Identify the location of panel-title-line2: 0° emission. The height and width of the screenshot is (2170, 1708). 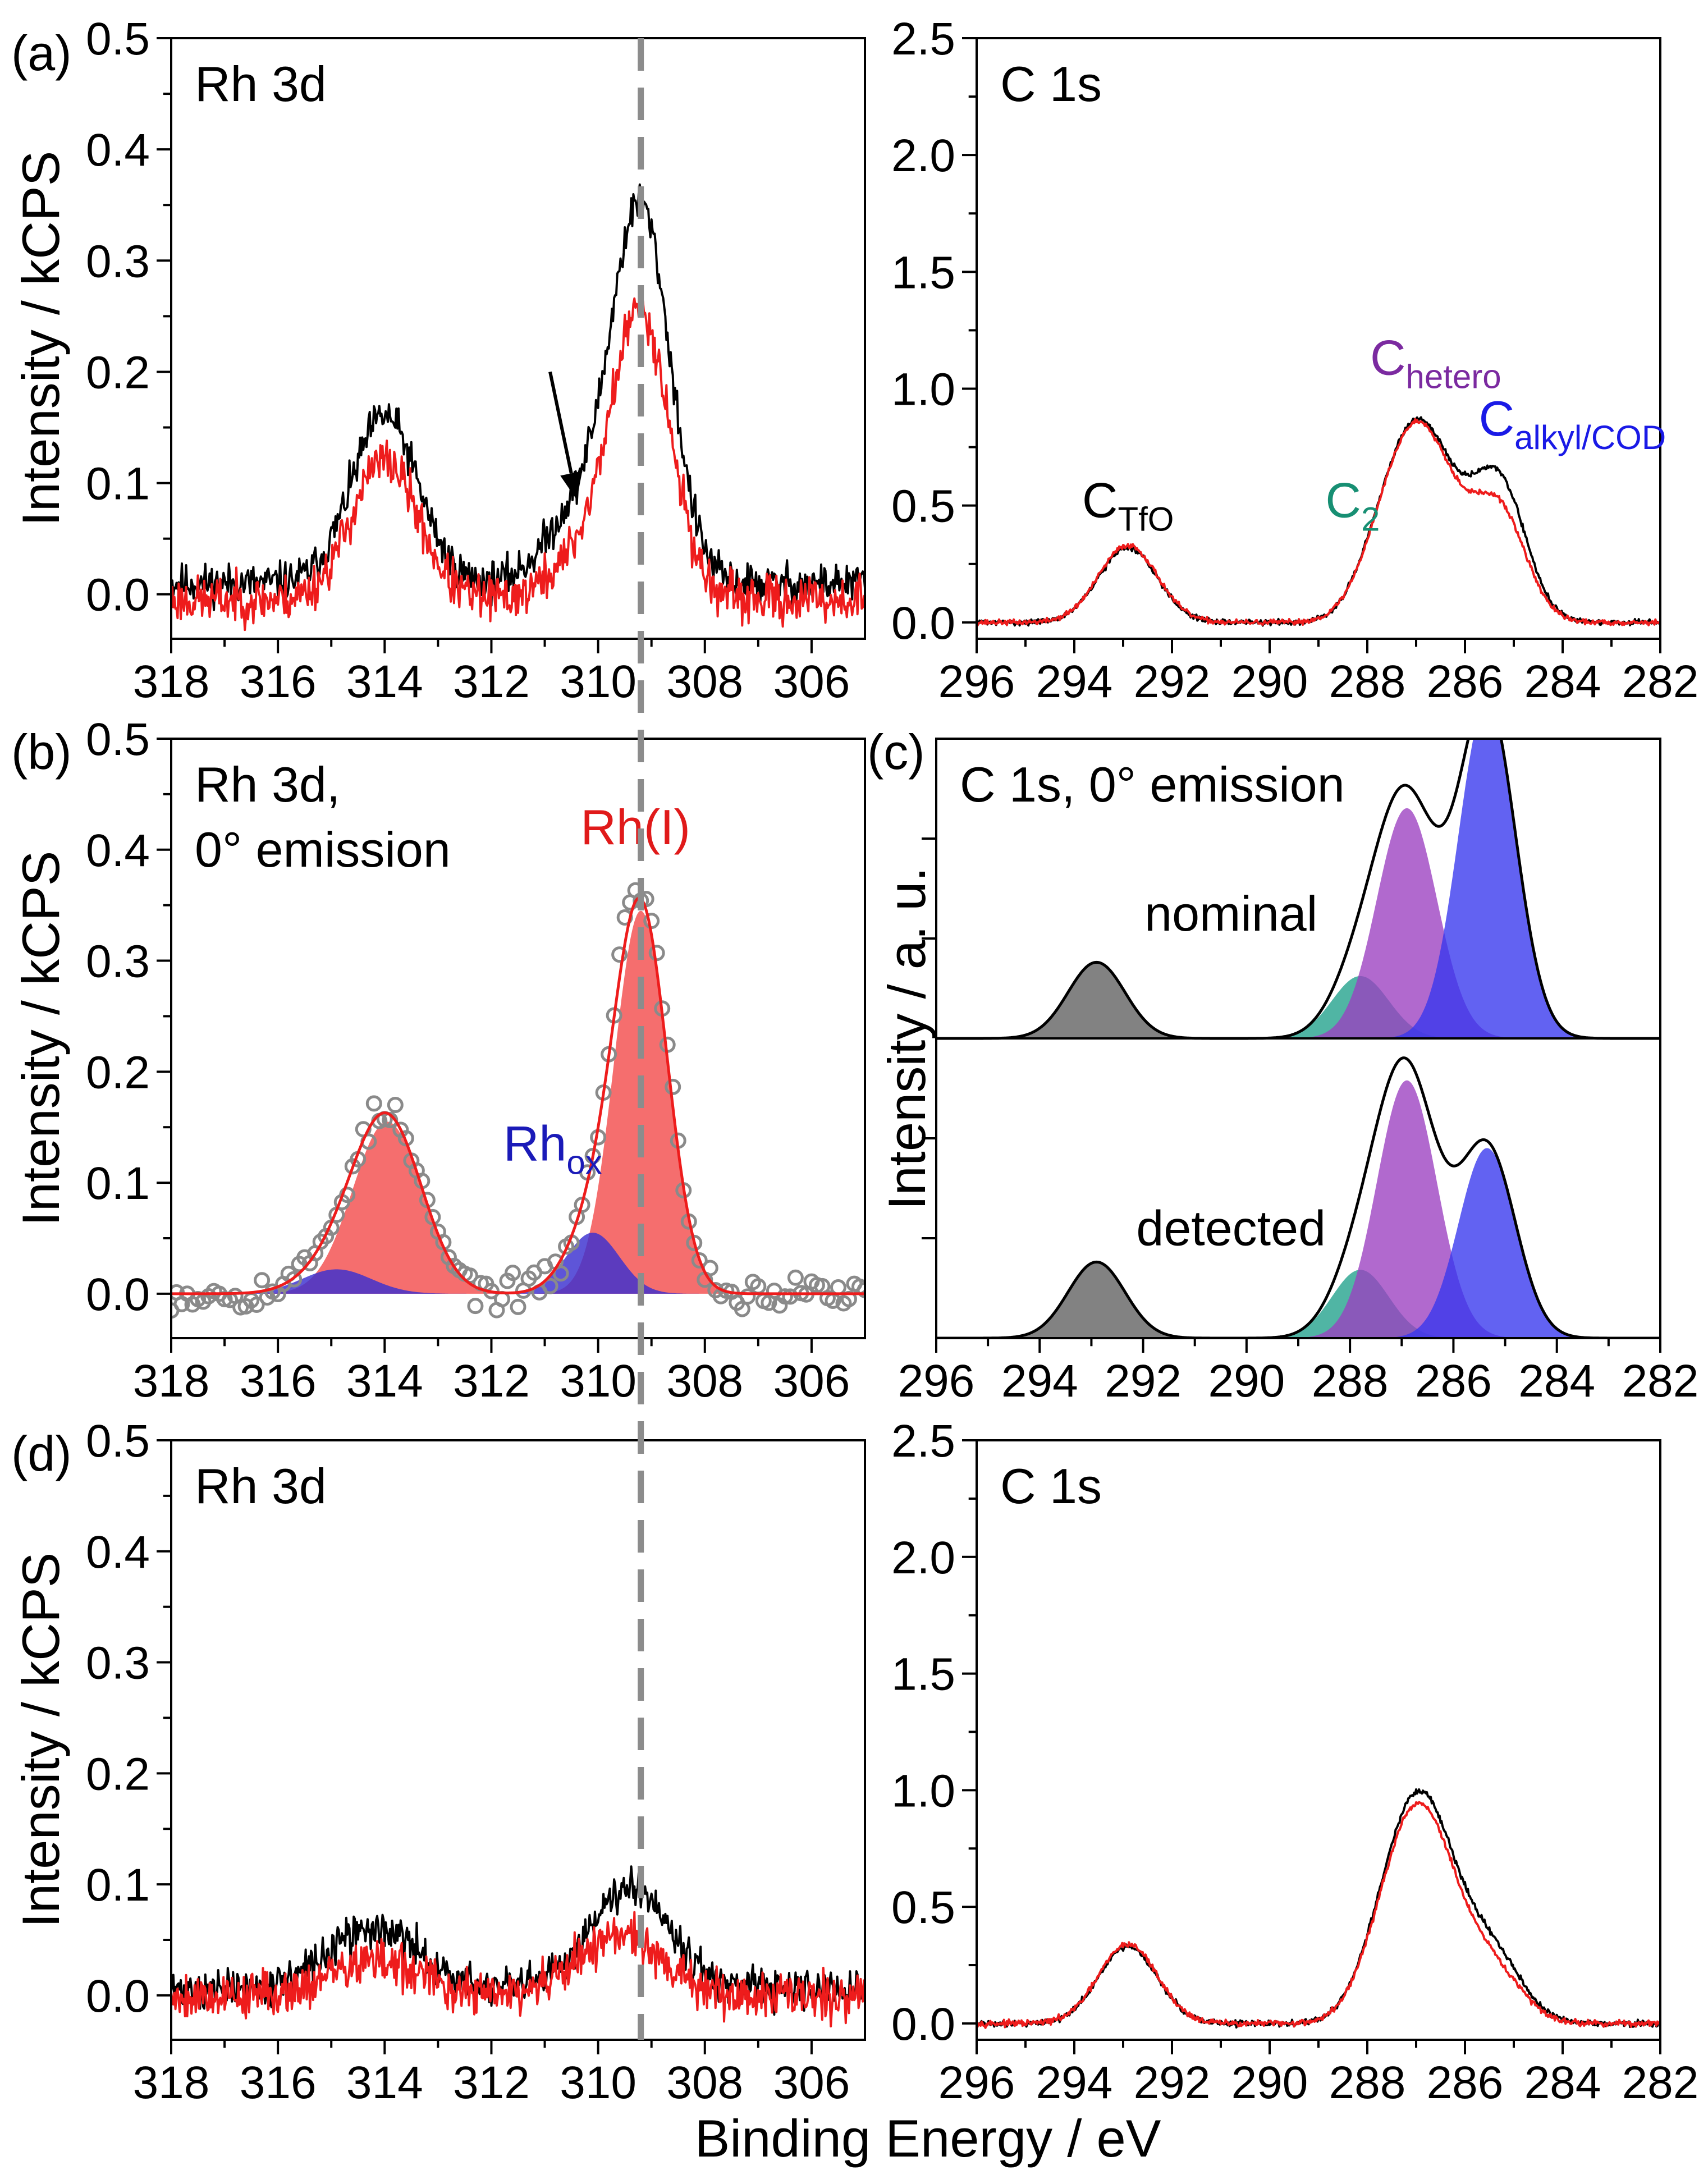
(323, 849).